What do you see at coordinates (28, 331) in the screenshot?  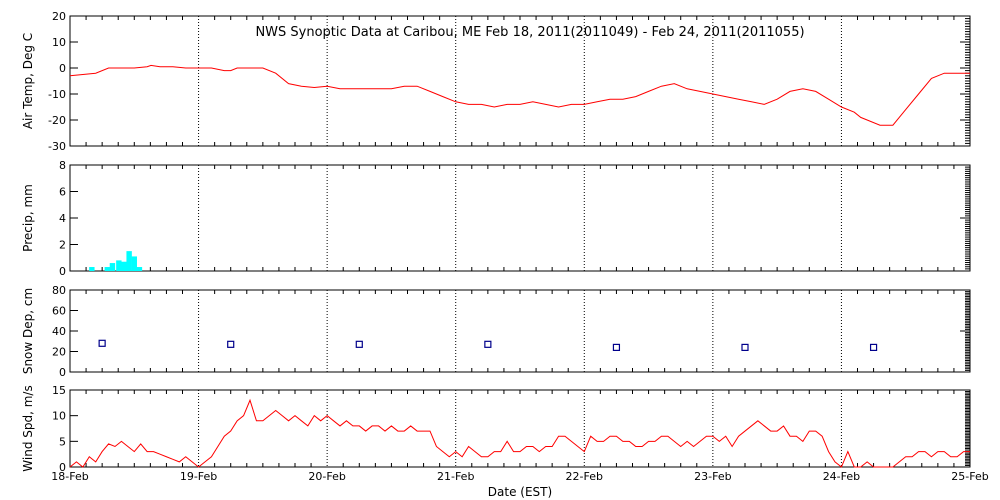 I see `y-axis-label: Snow Dep, cm` at bounding box center [28, 331].